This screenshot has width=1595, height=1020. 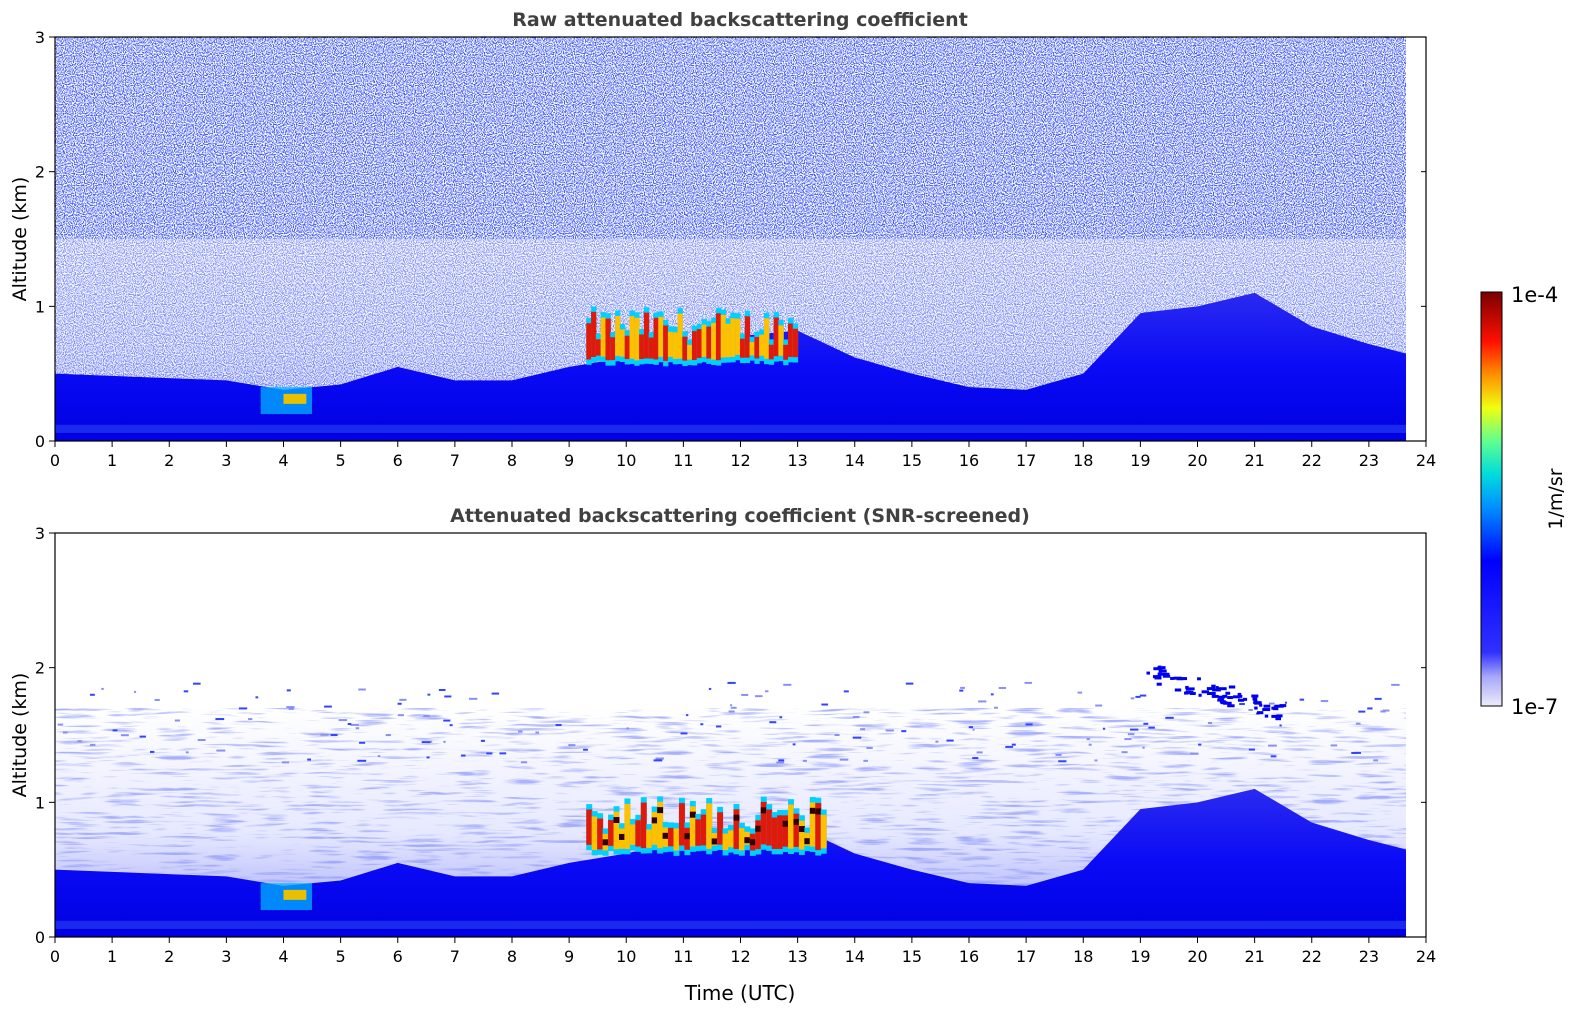 What do you see at coordinates (283, 956) in the screenshot?
I see `x-tick-label: 4` at bounding box center [283, 956].